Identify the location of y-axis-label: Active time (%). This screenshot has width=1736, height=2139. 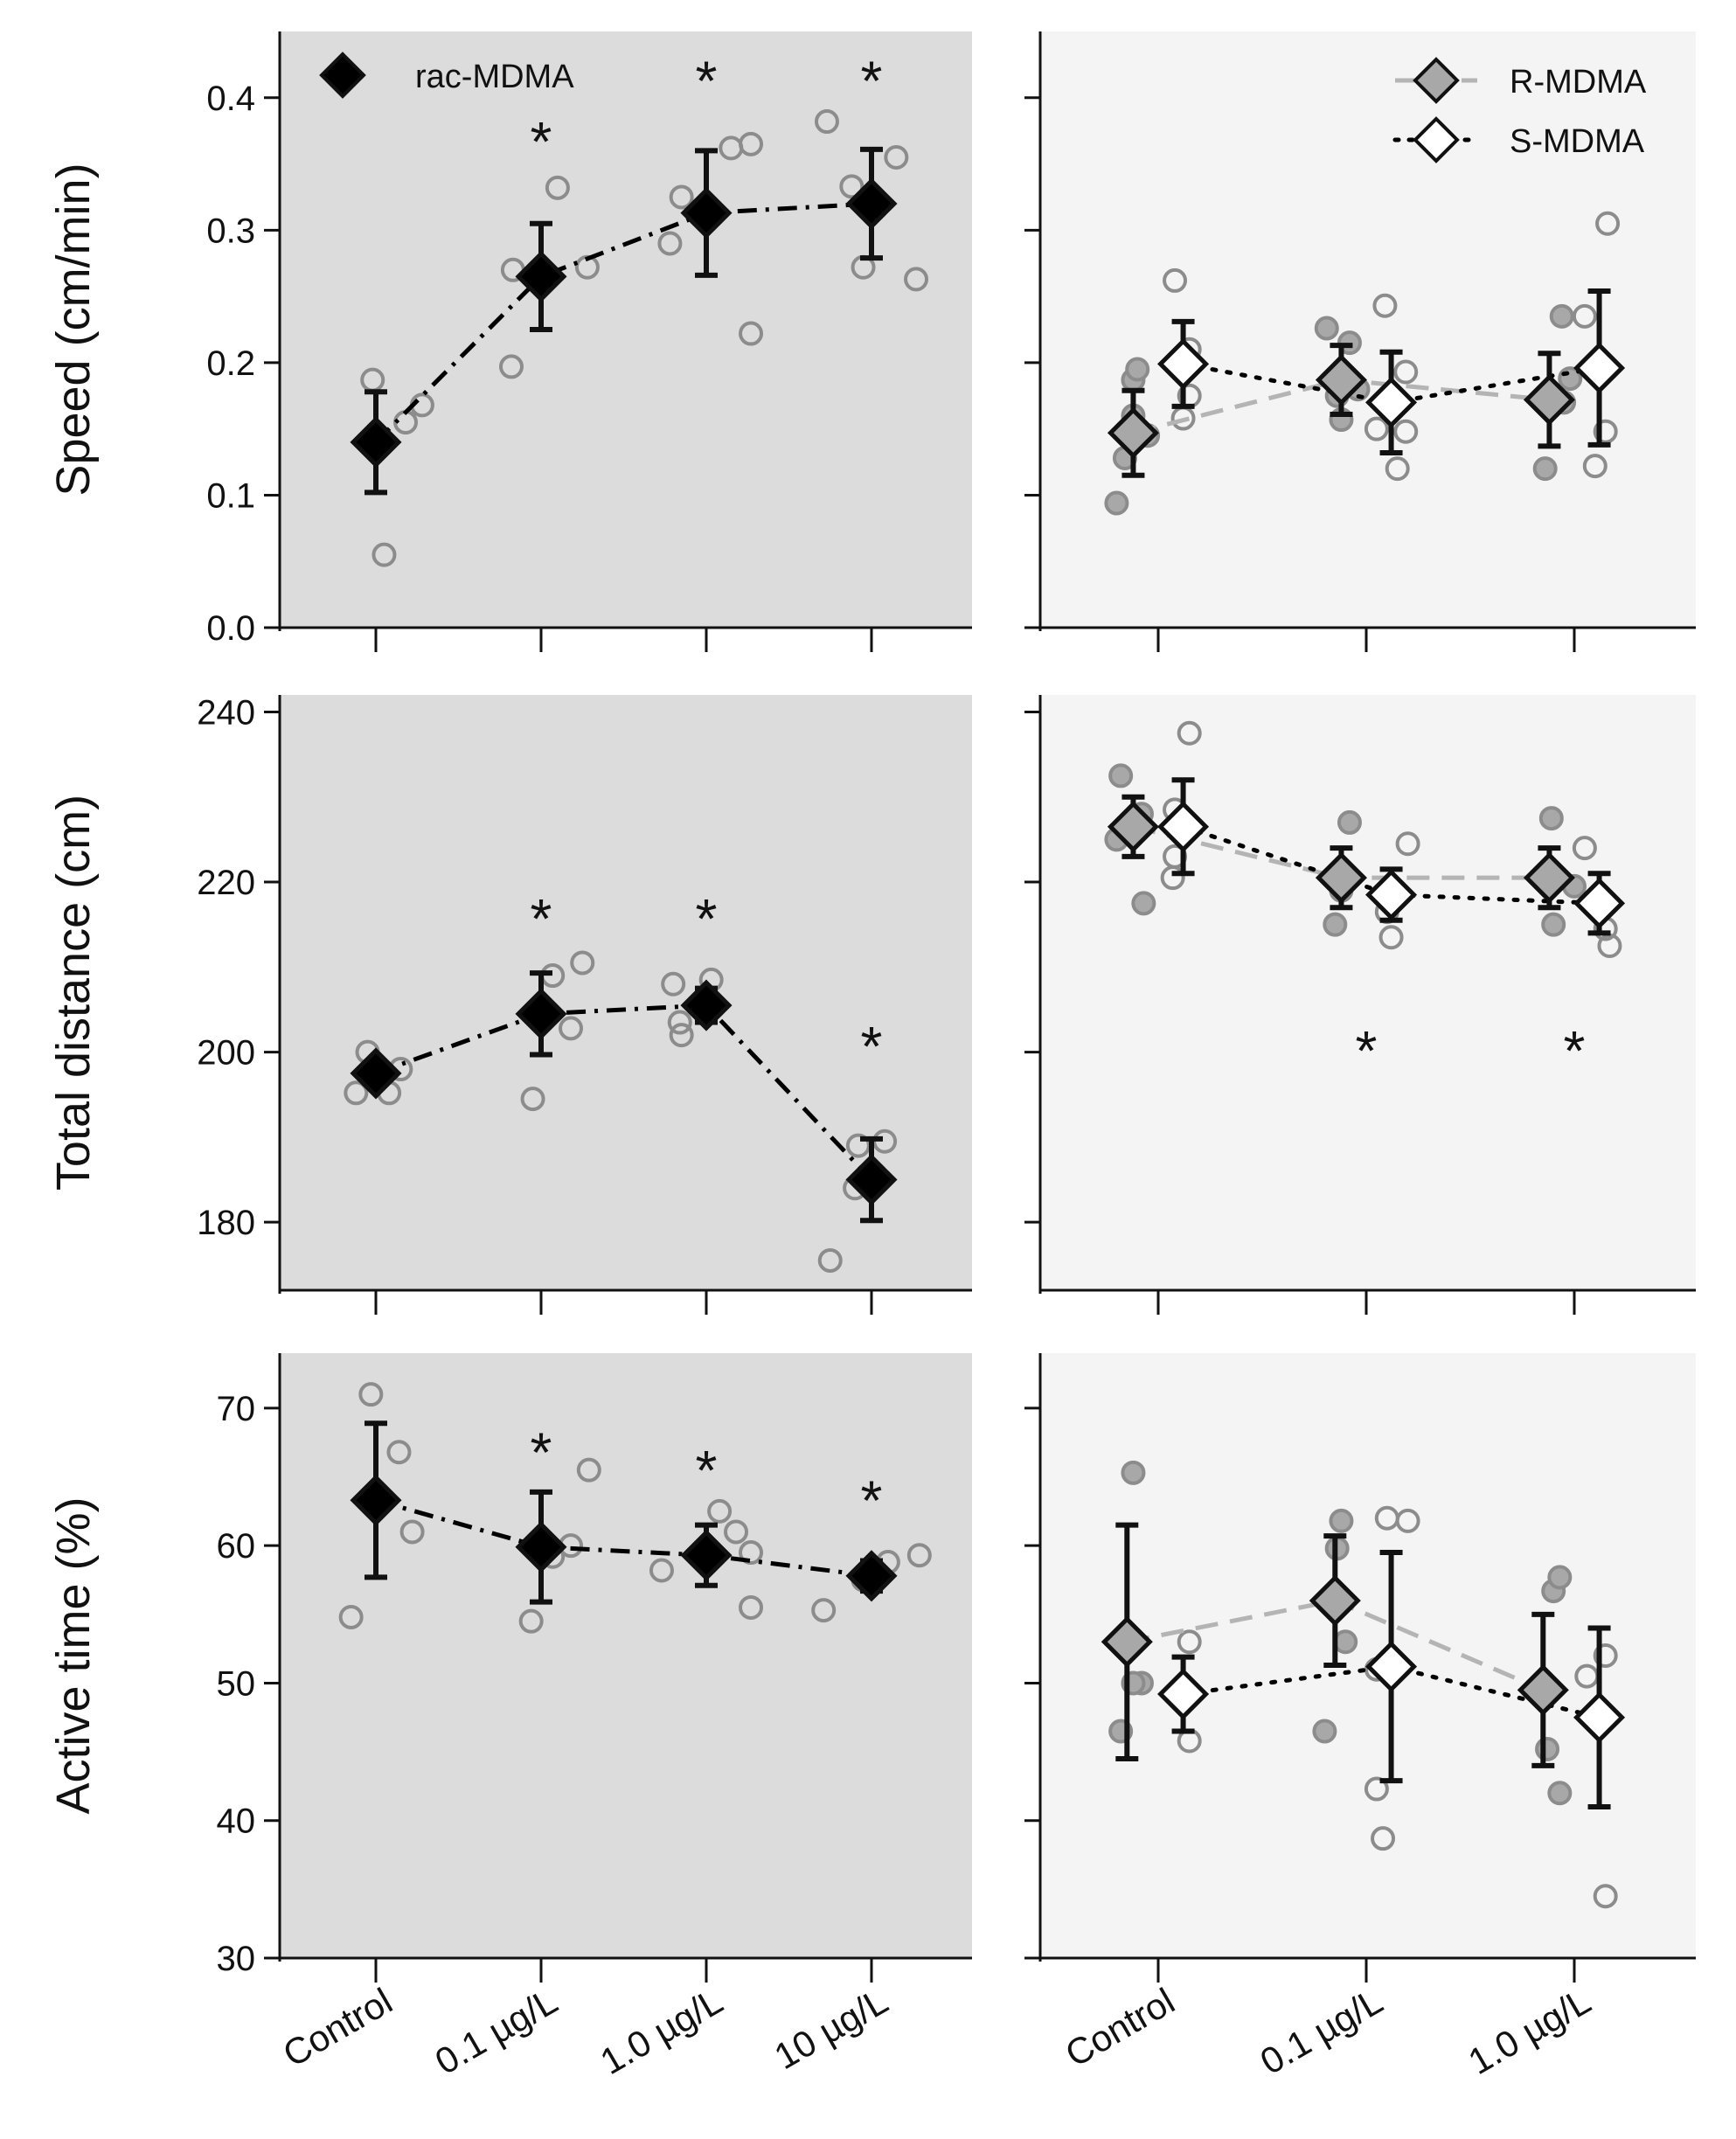
(73, 1655).